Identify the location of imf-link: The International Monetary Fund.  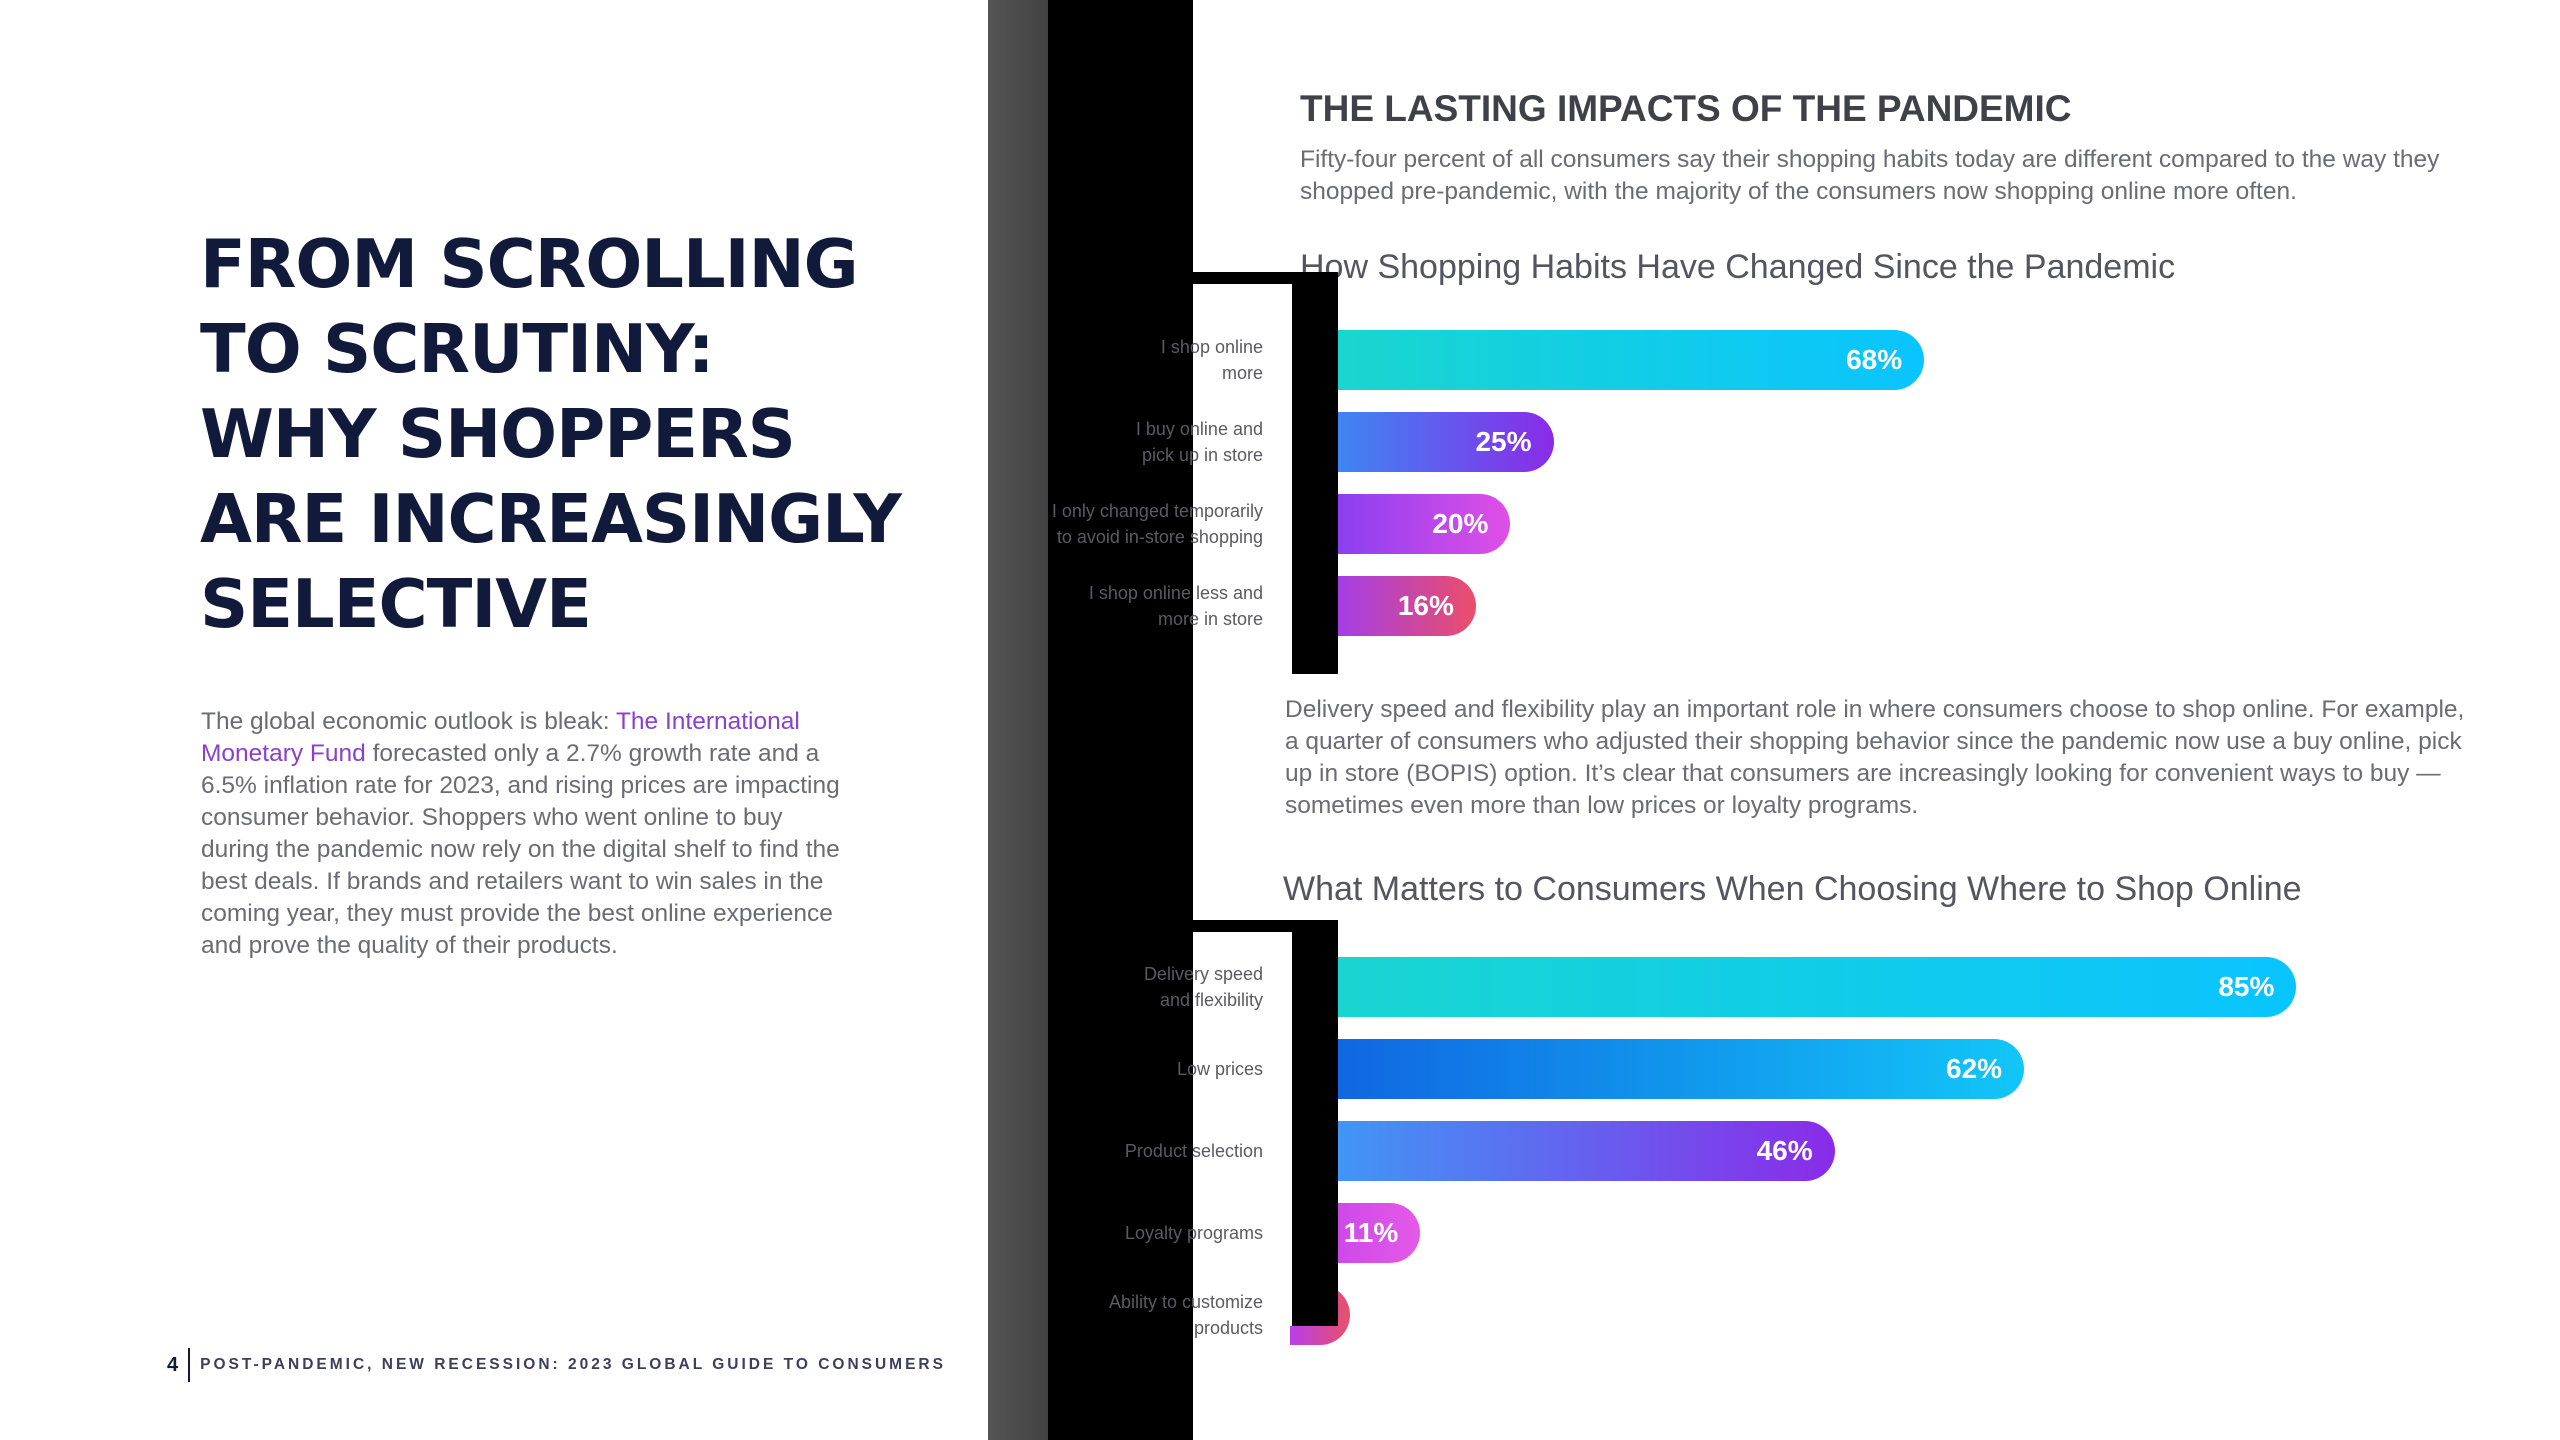
(500, 737).